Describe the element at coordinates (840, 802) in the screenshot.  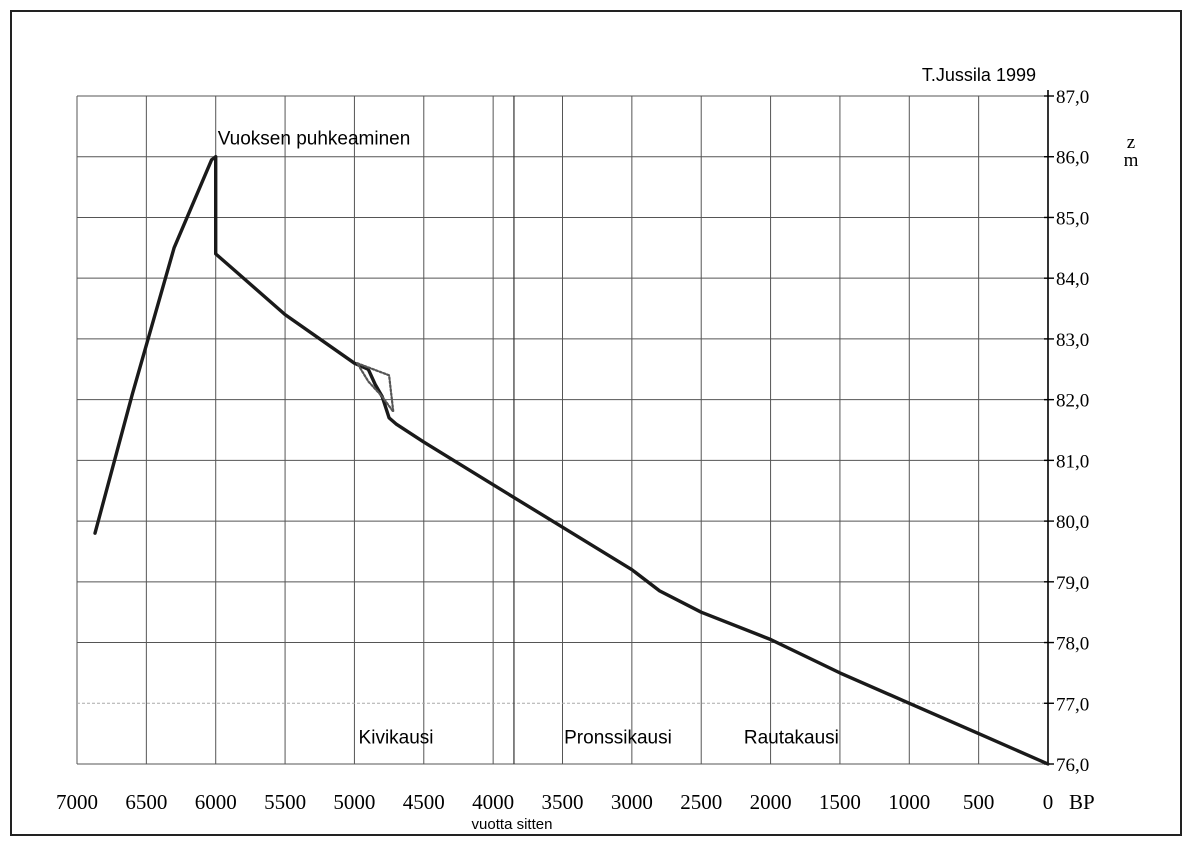
I see `x-tick-label: 1500` at that location.